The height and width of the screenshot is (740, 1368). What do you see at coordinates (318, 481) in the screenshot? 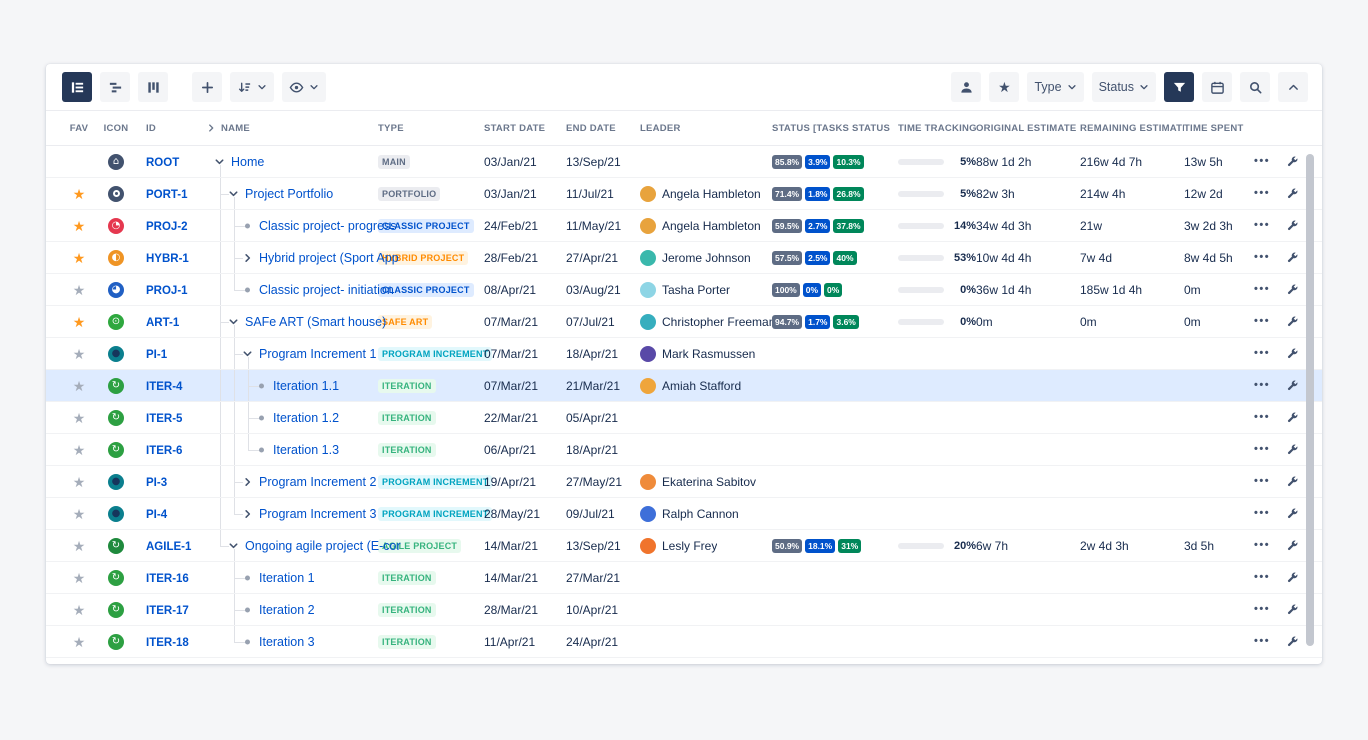
I see `item-name-link: Program Increment 2` at bounding box center [318, 481].